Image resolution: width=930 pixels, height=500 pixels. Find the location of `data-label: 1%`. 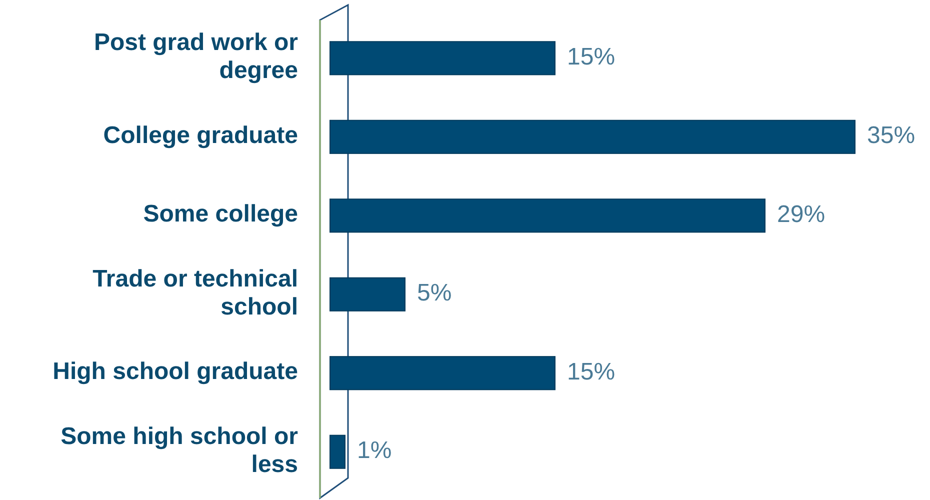

data-label: 1% is located at coordinates (374, 450).